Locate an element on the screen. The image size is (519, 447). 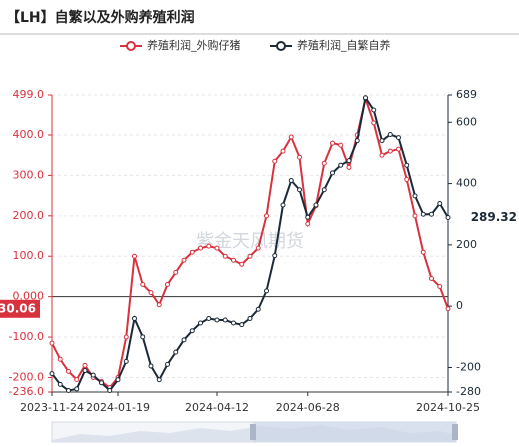
legend-label: 养殖利润_自繁自养 is located at coordinates (344, 45).